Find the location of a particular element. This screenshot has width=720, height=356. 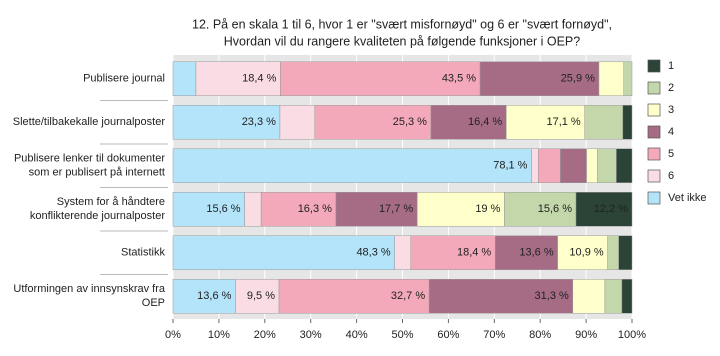

data-label: 19 % is located at coordinates (487, 209).